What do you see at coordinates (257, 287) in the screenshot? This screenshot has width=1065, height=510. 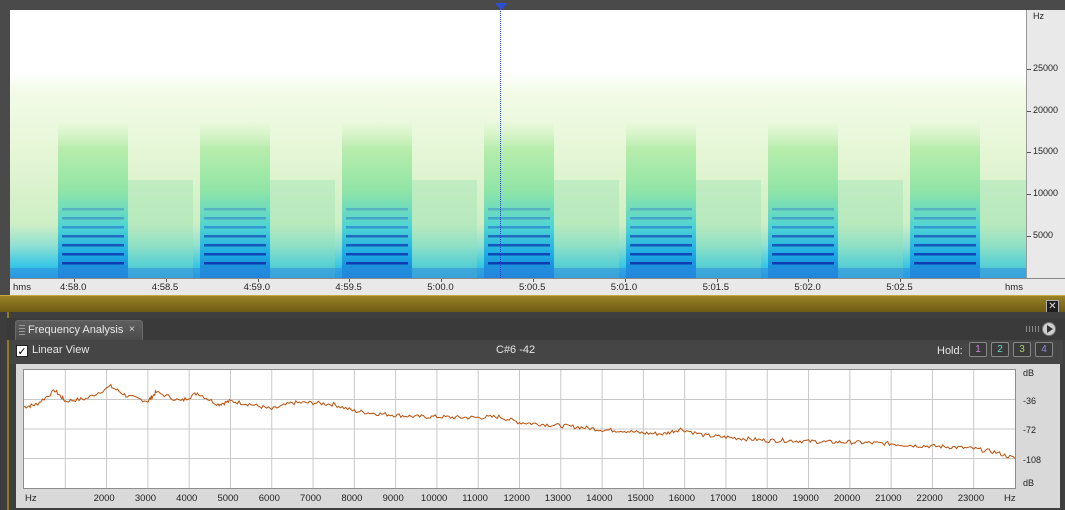 I see `time-label: 4:59.0` at bounding box center [257, 287].